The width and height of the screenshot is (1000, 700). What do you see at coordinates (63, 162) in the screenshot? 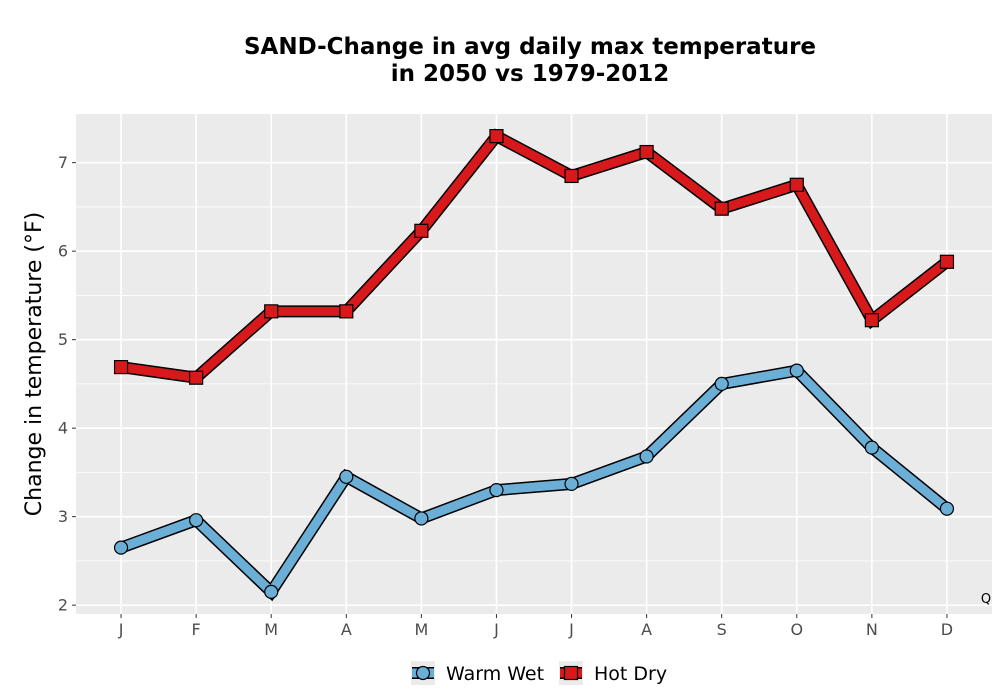
I see `y-tick-label: 7` at bounding box center [63, 162].